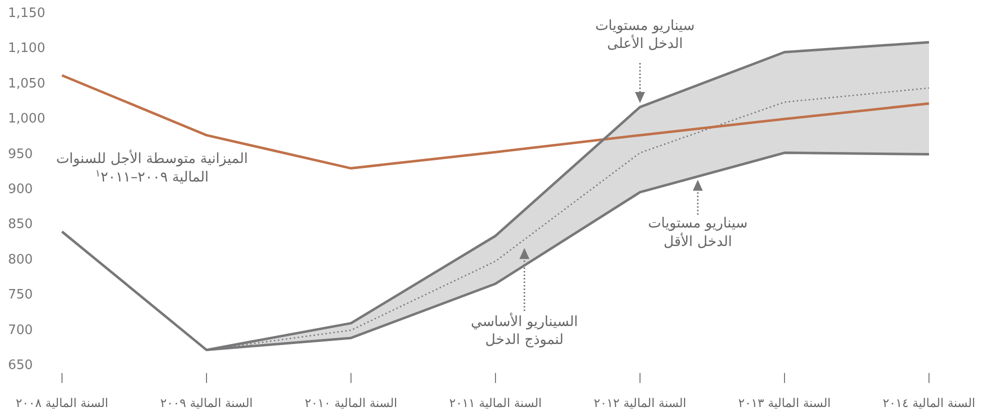 The width and height of the screenshot is (993, 415). I want to click on x-tick-label: السنة المالية ٢٠٠٨, so click(62, 403).